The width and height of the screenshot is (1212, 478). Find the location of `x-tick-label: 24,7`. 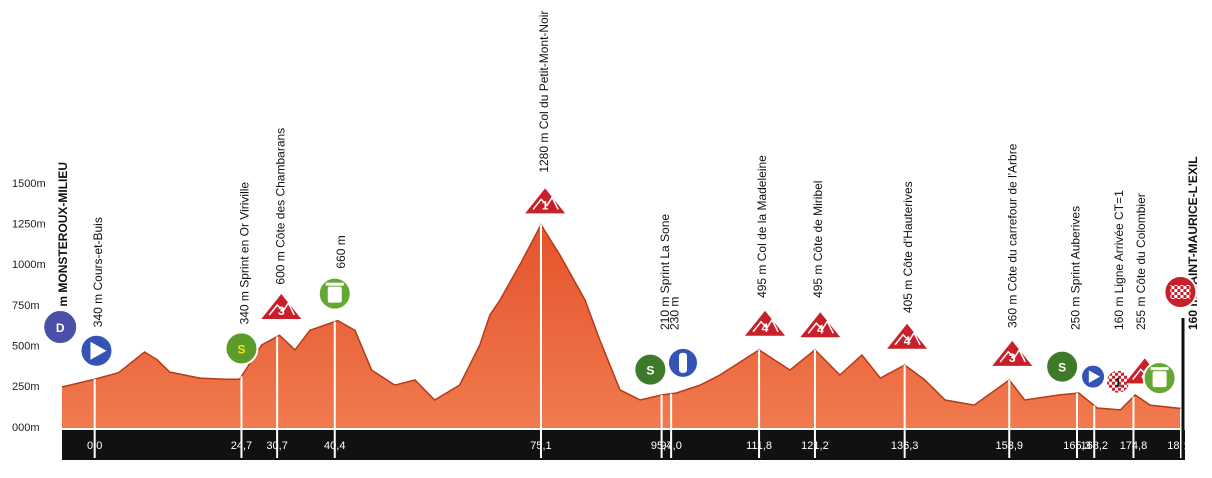

x-tick-label: 24,7 is located at coordinates (241, 446).